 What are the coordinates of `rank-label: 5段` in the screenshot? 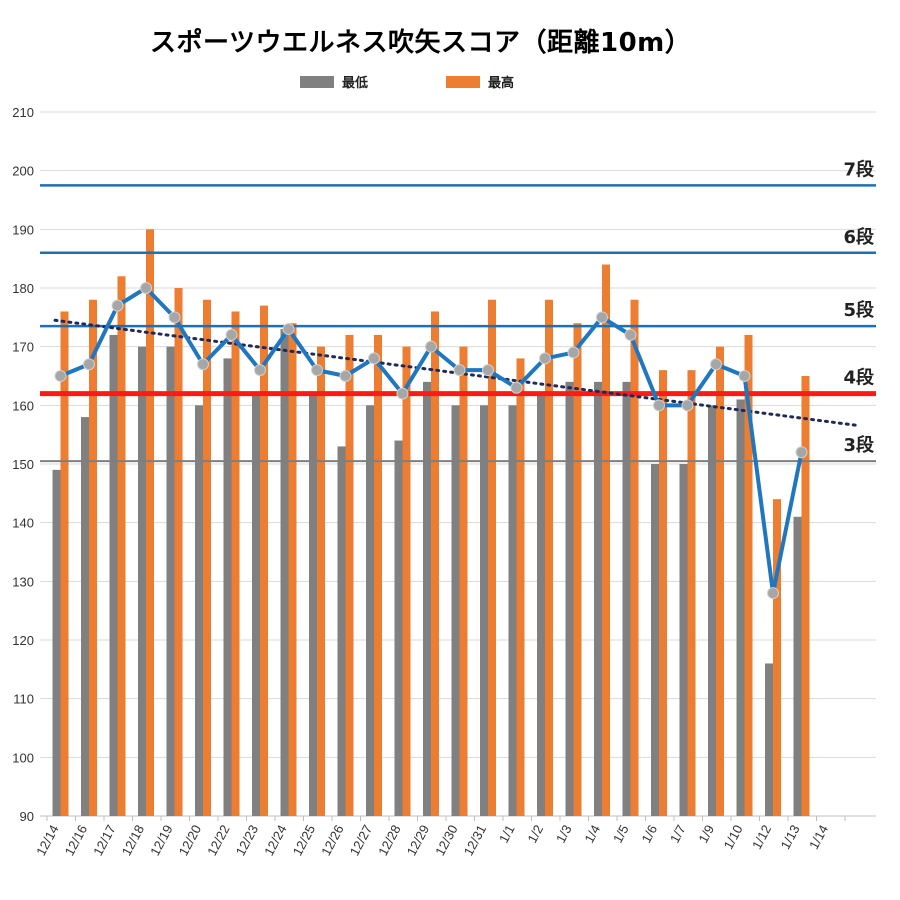 It's located at (859, 310).